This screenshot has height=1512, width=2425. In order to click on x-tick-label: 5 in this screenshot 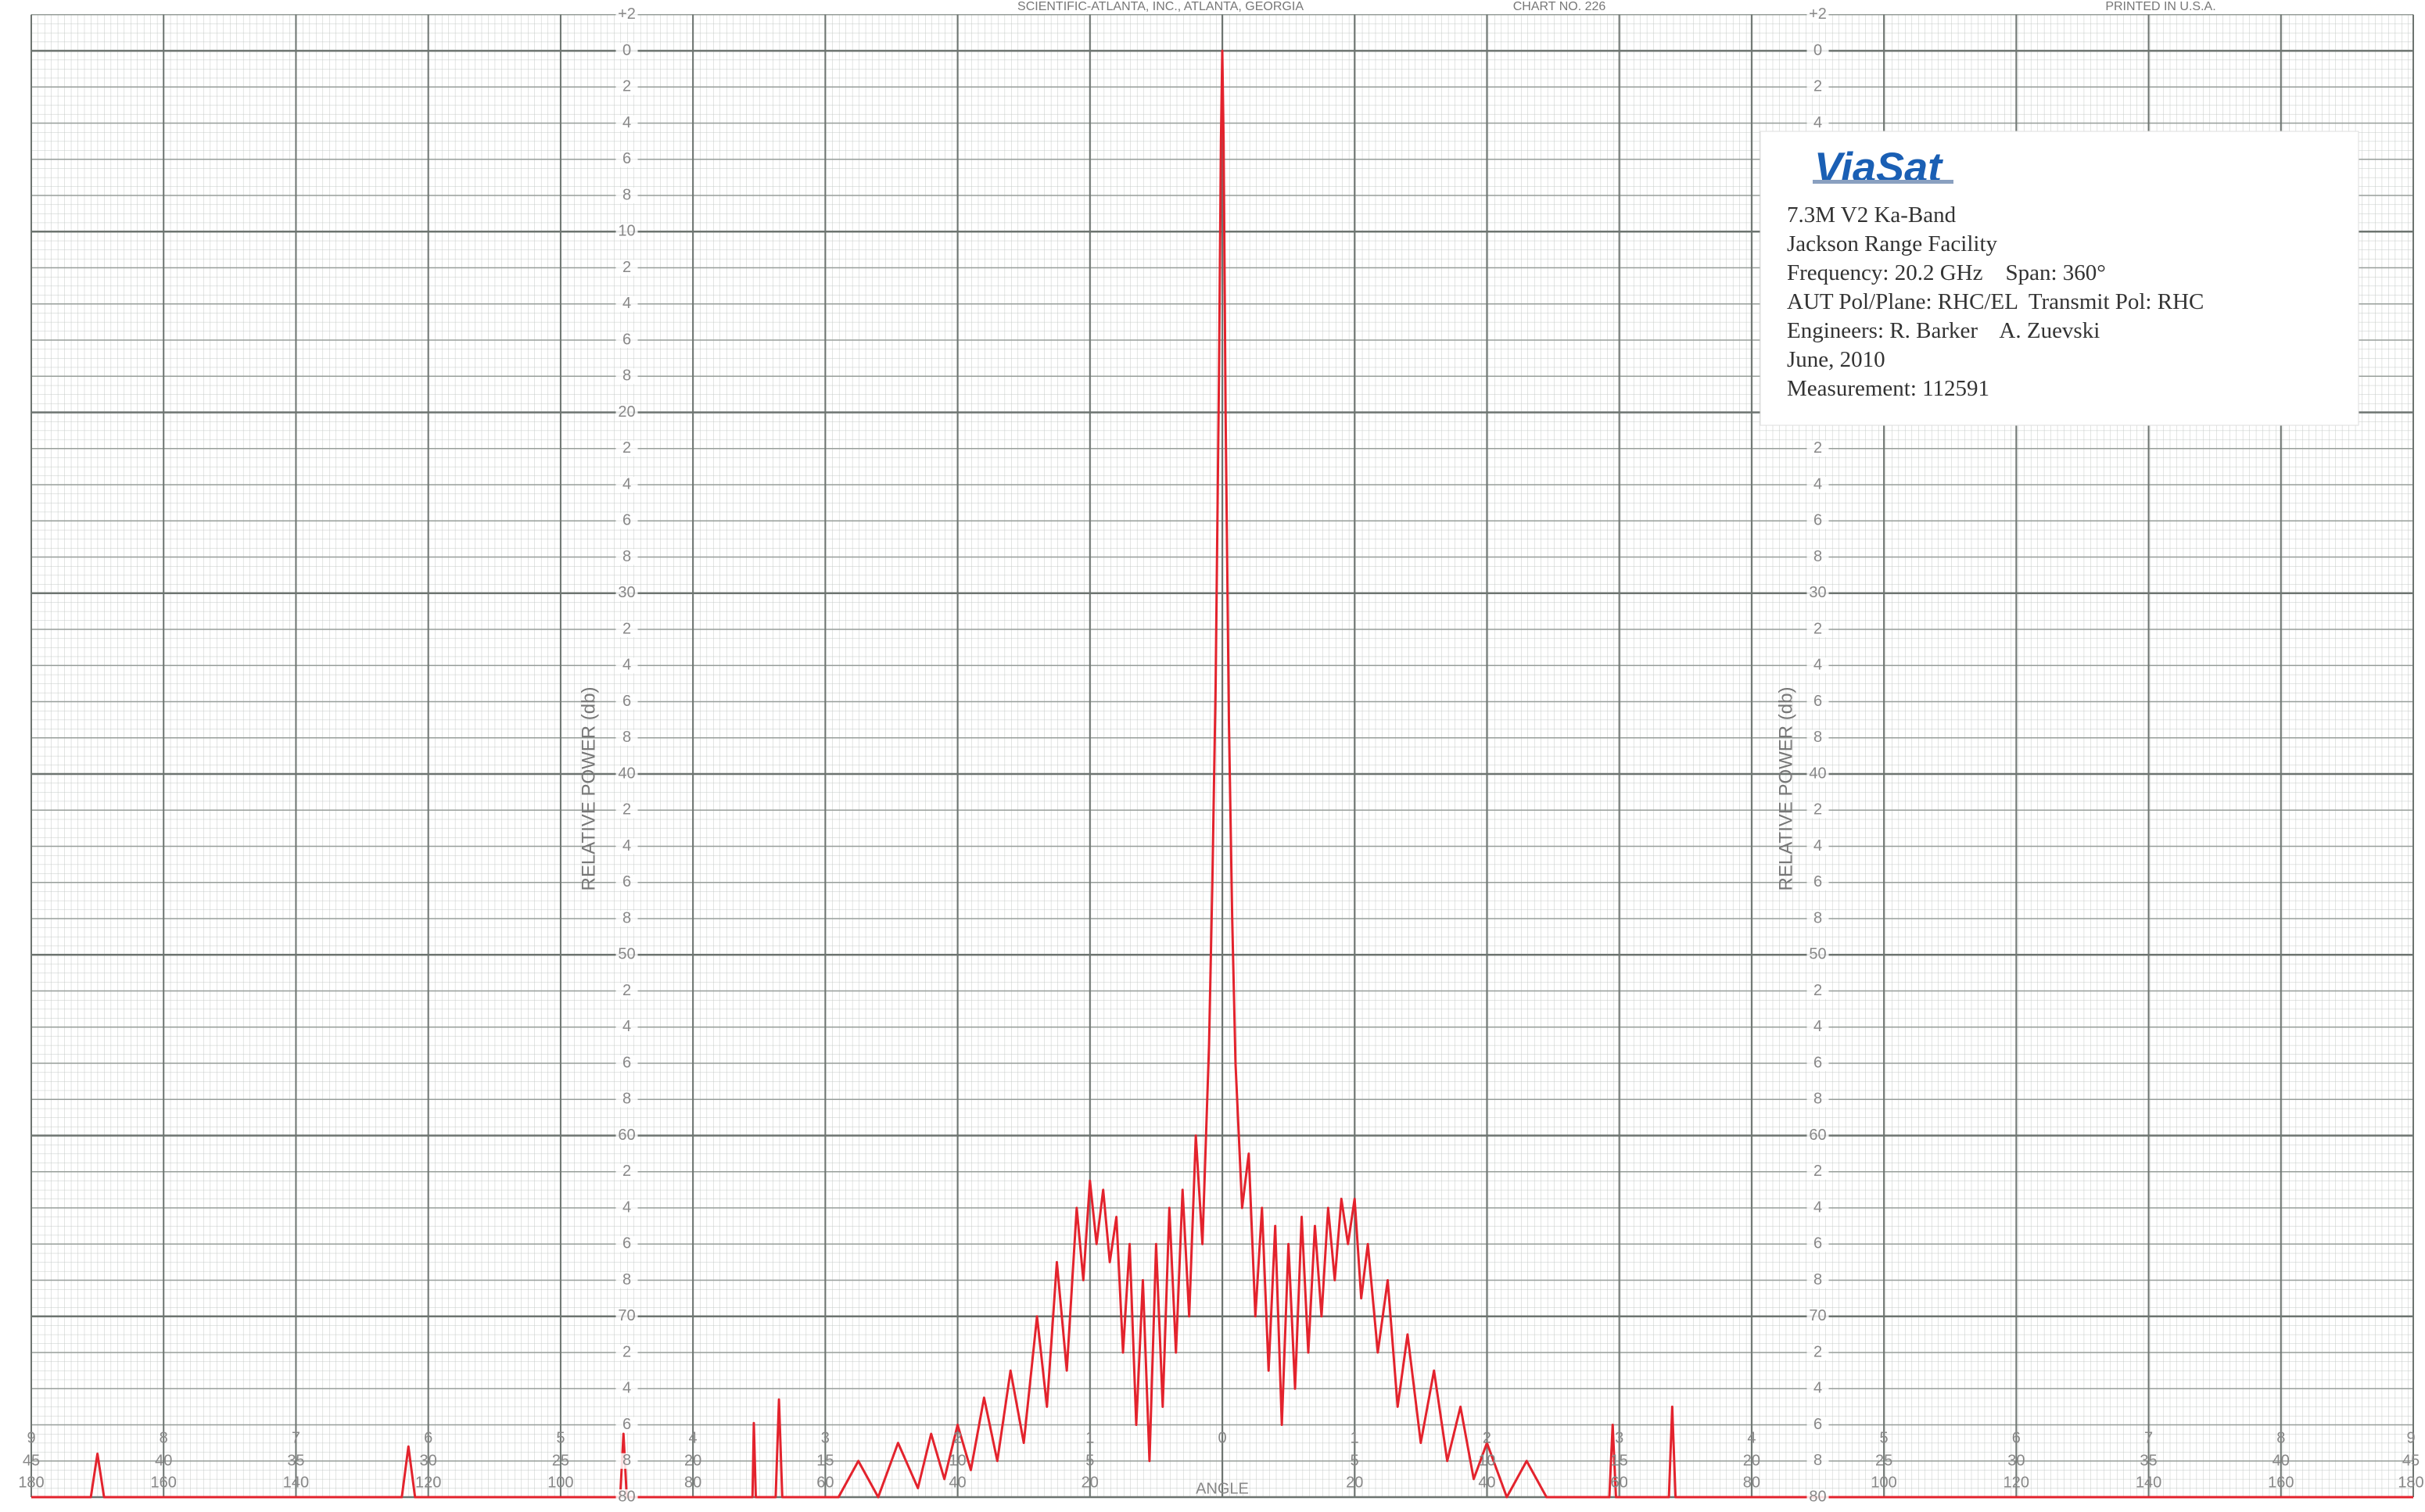, I will do `click(1884, 1437)`.